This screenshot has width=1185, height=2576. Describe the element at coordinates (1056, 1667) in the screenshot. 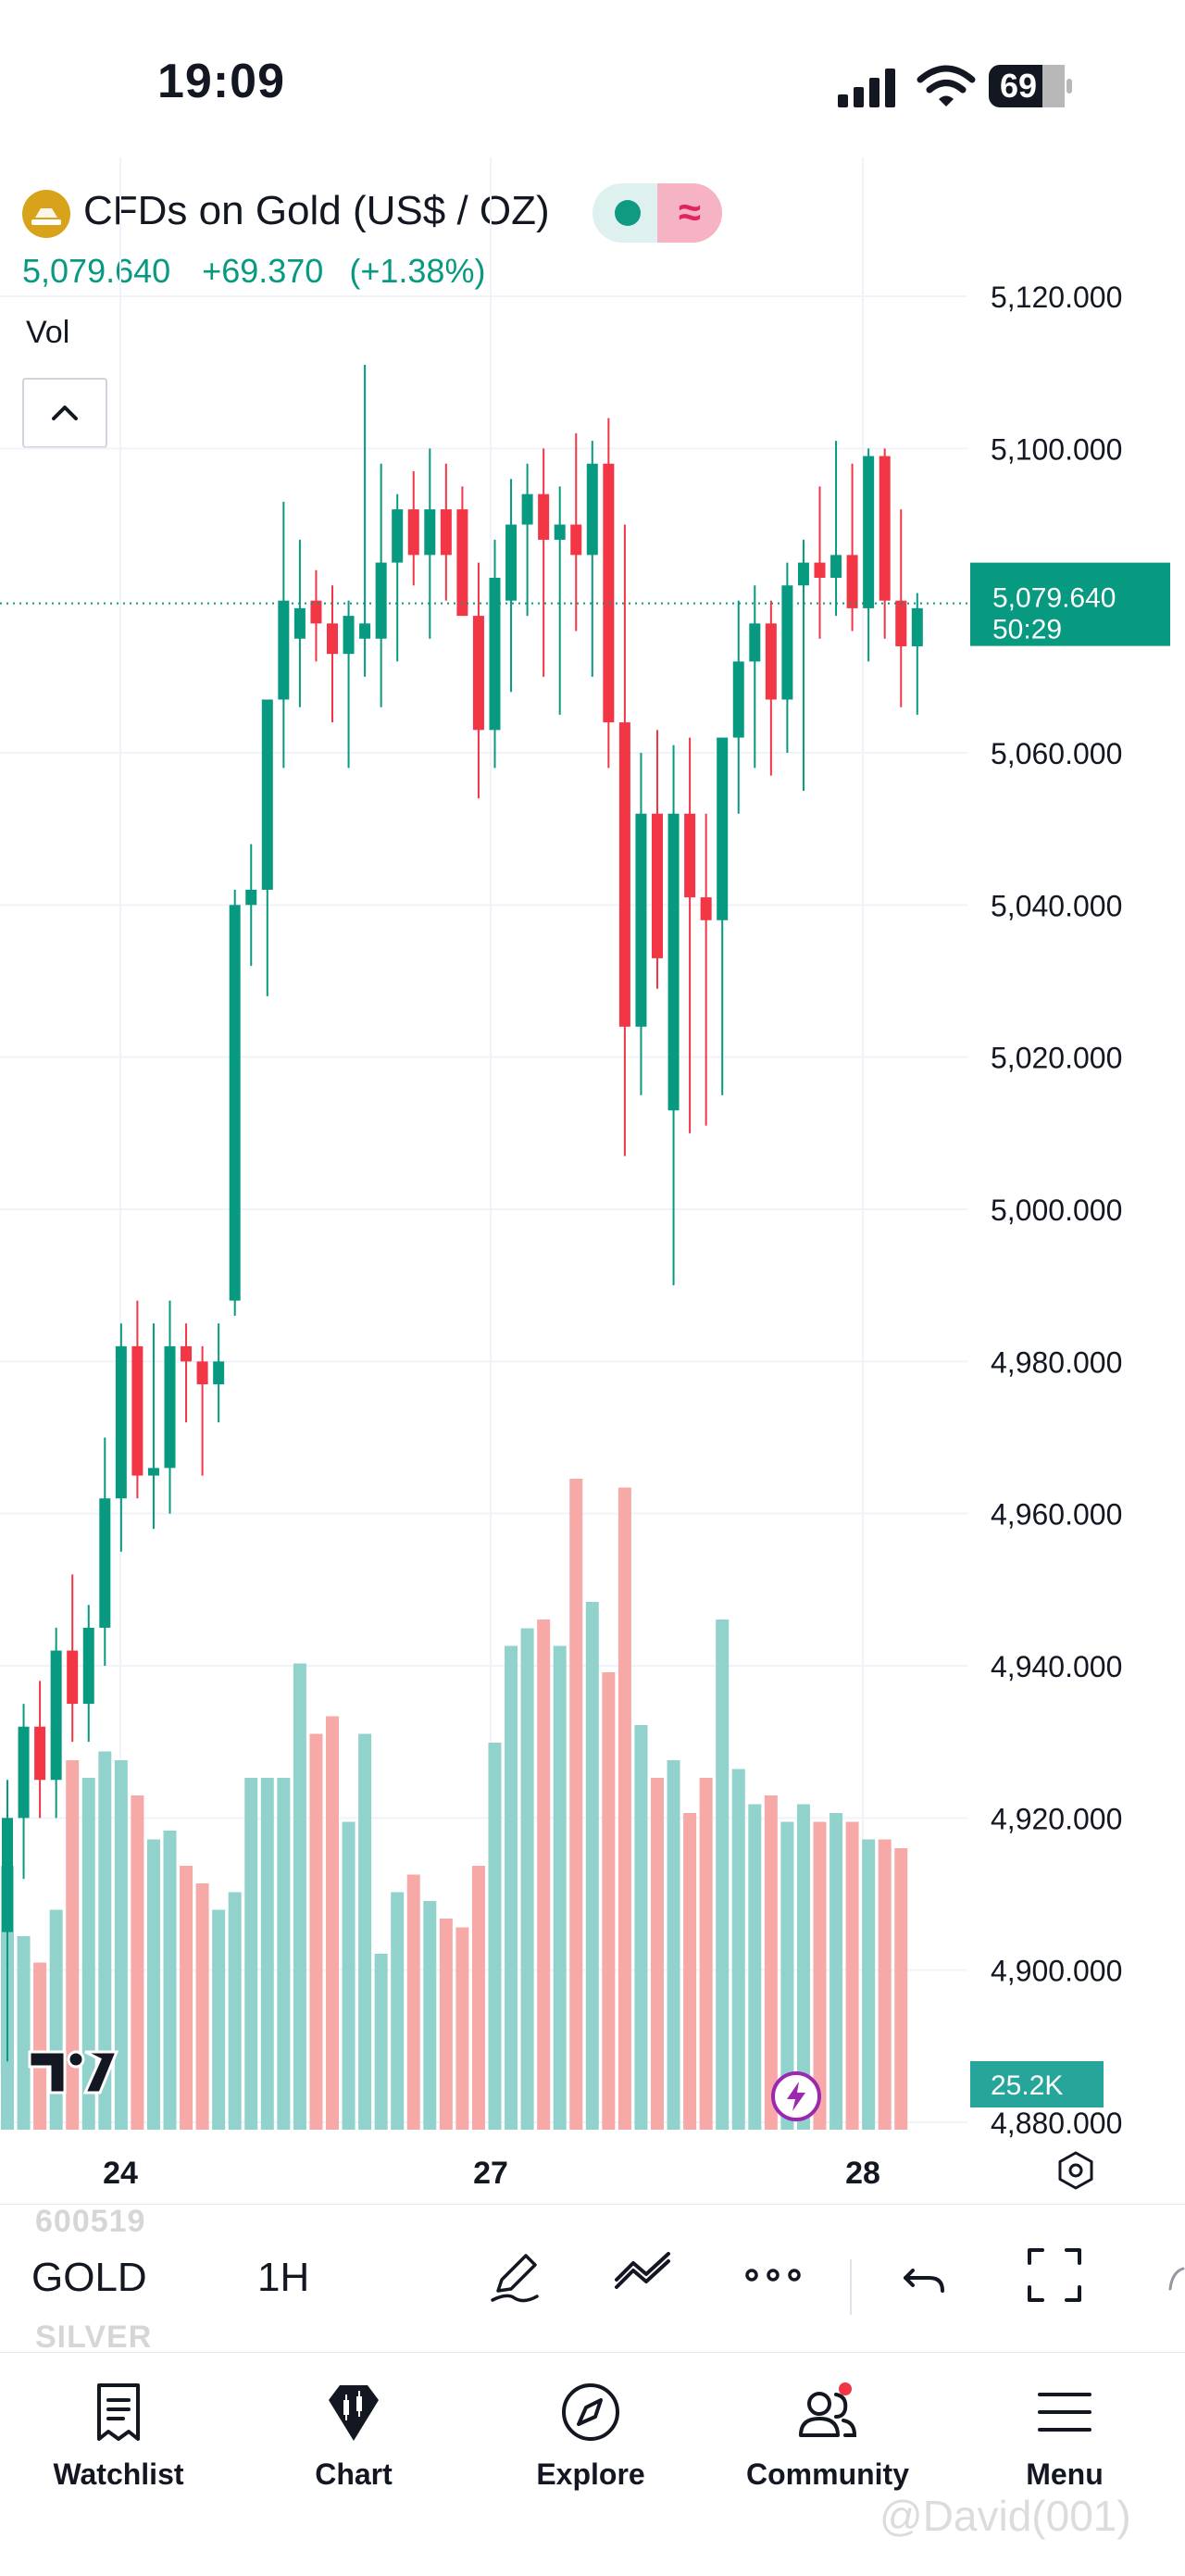

I see `y-axis-tick-label: 4,940.000` at that location.